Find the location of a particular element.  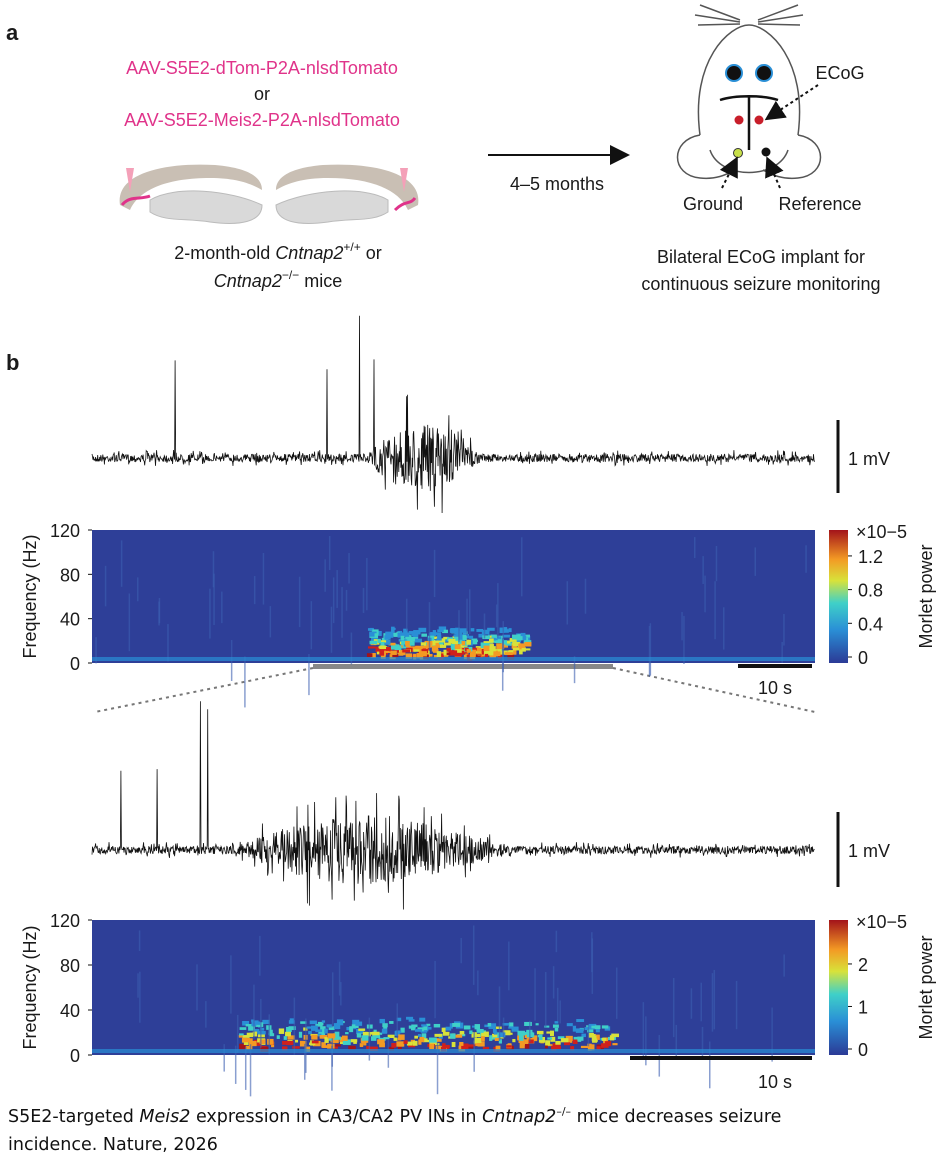

scale-bar-label: 1 mV is located at coordinates (869, 459).